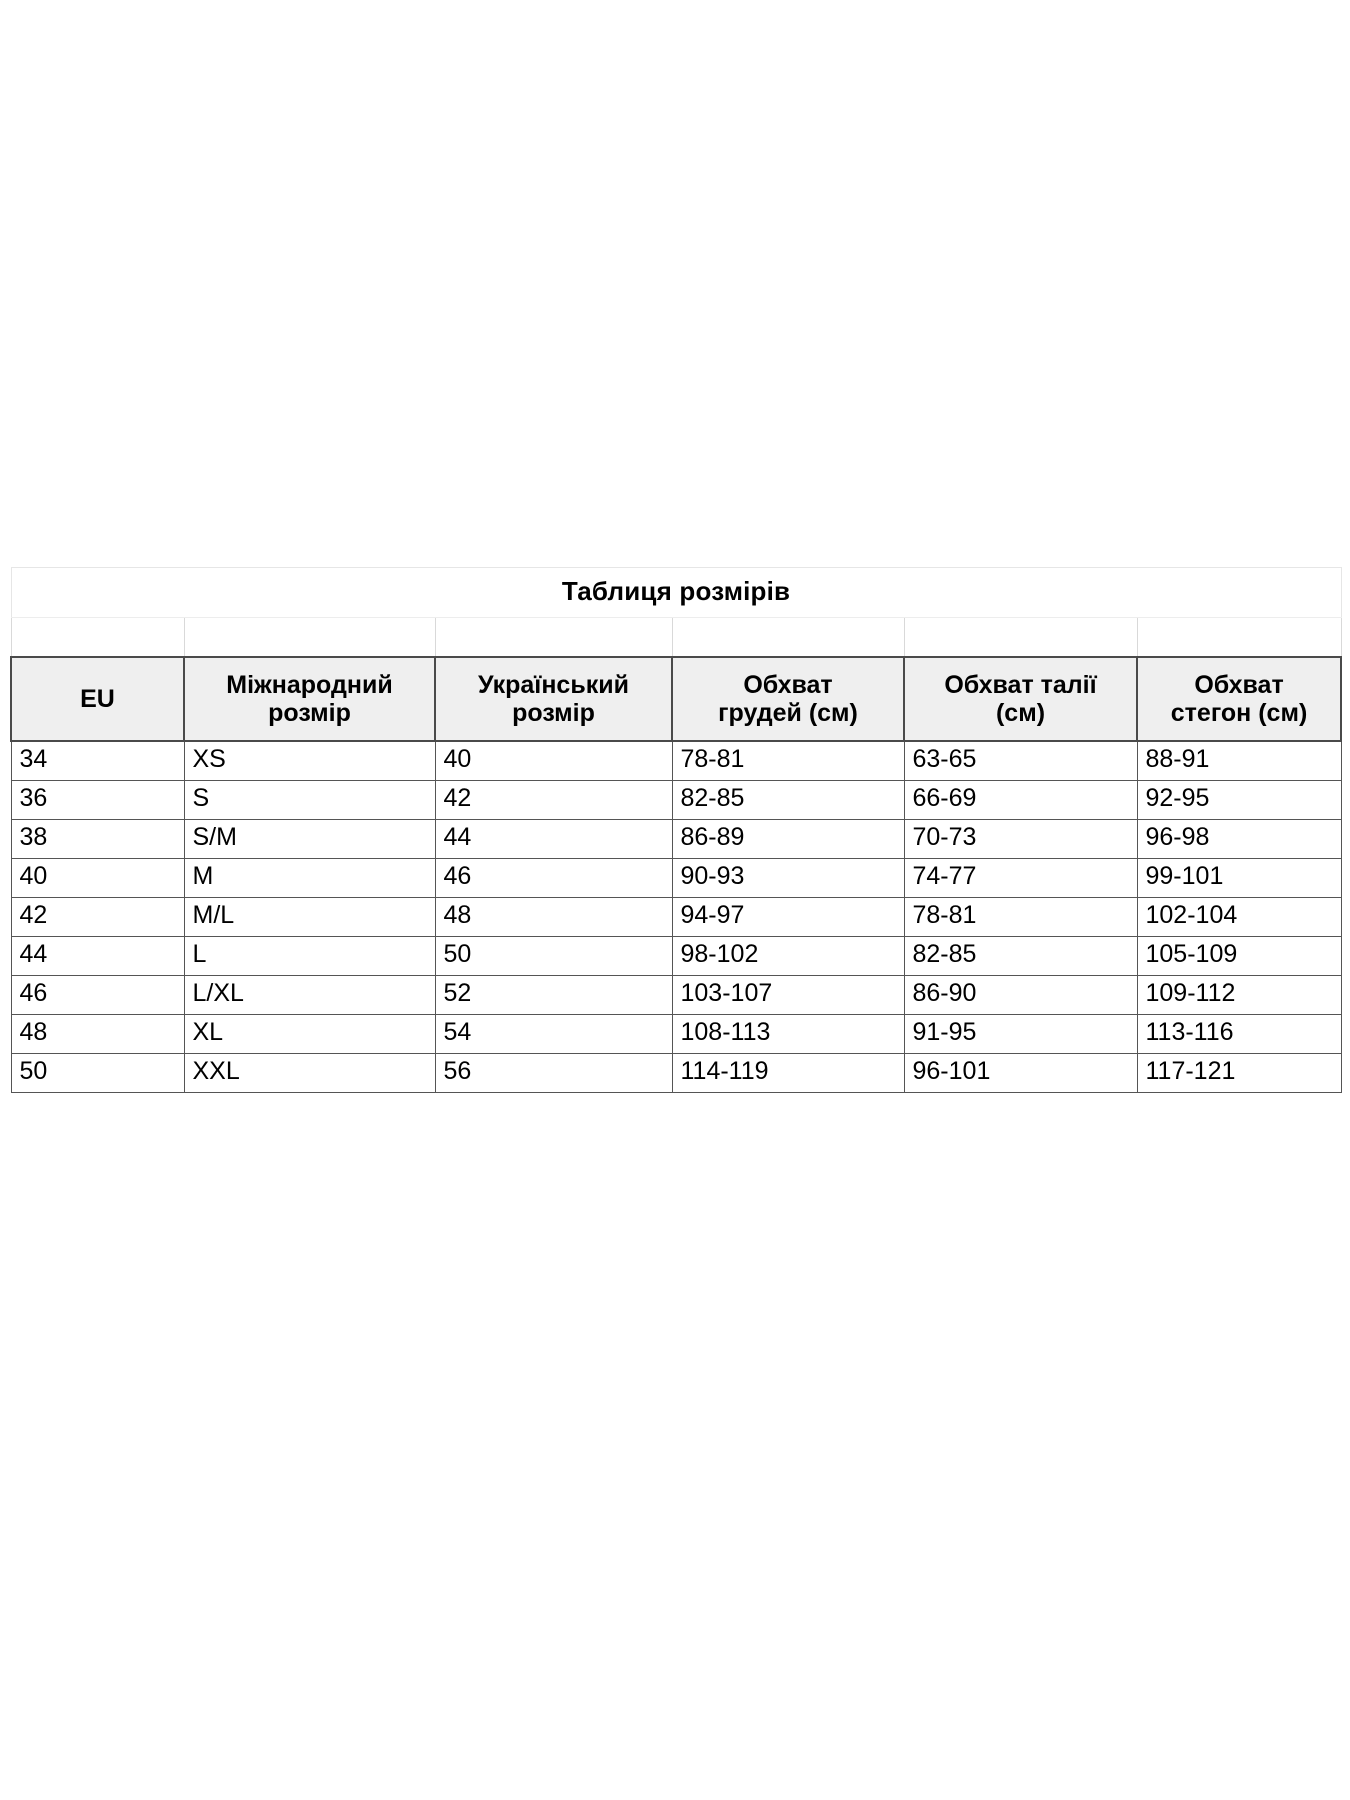  I want to click on cell-intl: L/XL, so click(309, 994).